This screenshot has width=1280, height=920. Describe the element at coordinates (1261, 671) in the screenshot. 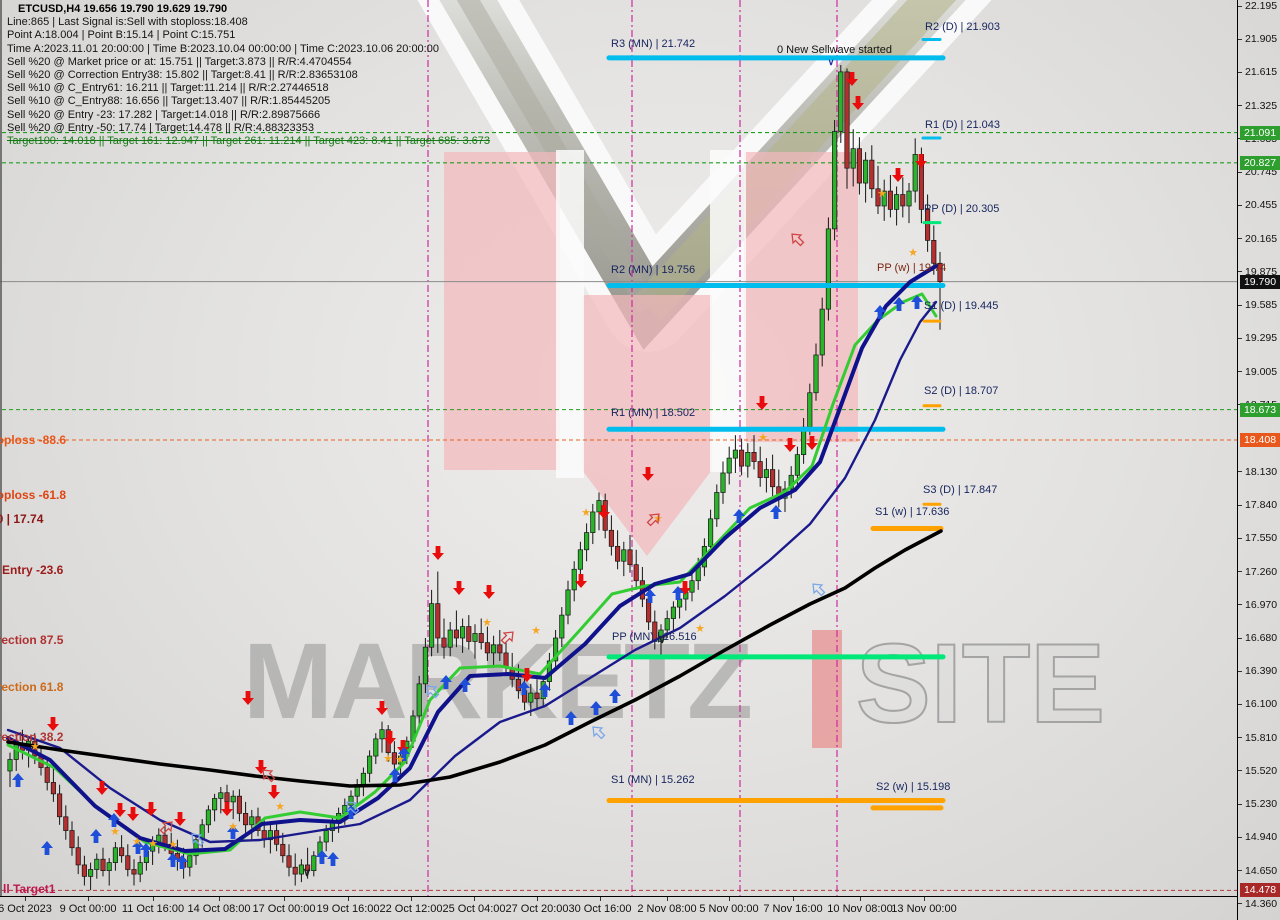

I see `price-tick-label: 16.390` at that location.